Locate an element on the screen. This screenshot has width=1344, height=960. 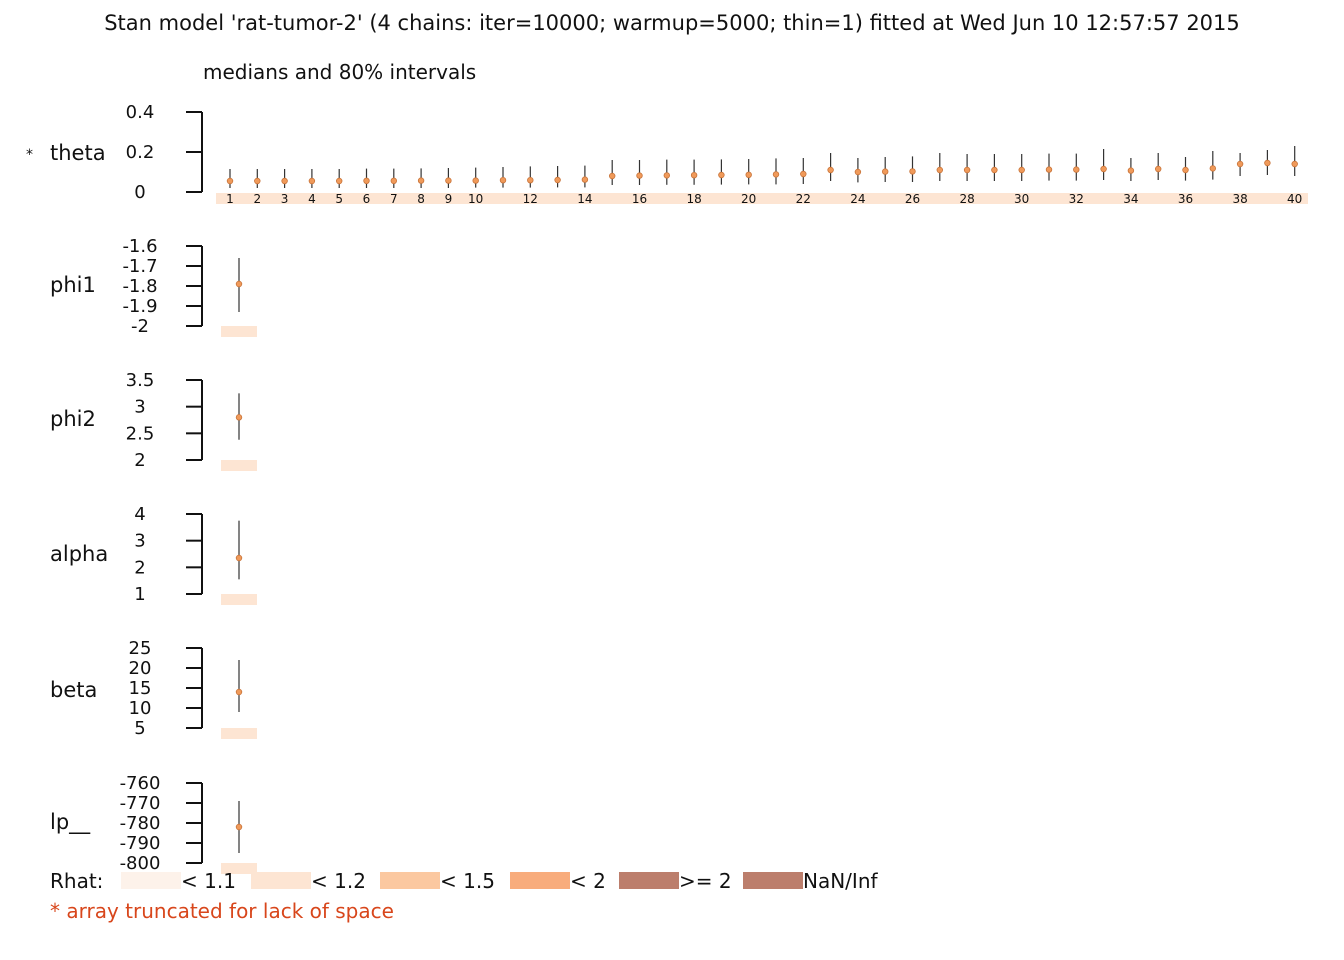
rhat-strip is located at coordinates (762, 198).